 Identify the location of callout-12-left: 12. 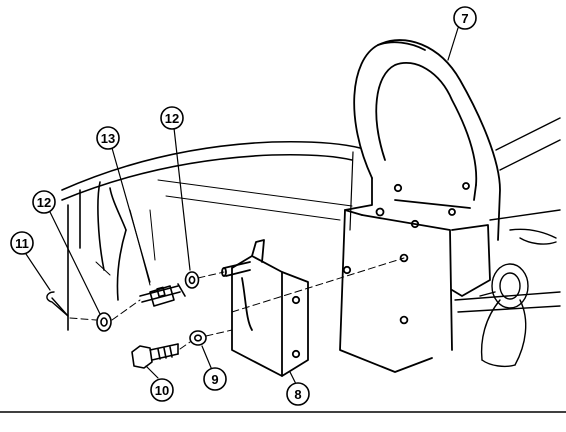
(44, 202).